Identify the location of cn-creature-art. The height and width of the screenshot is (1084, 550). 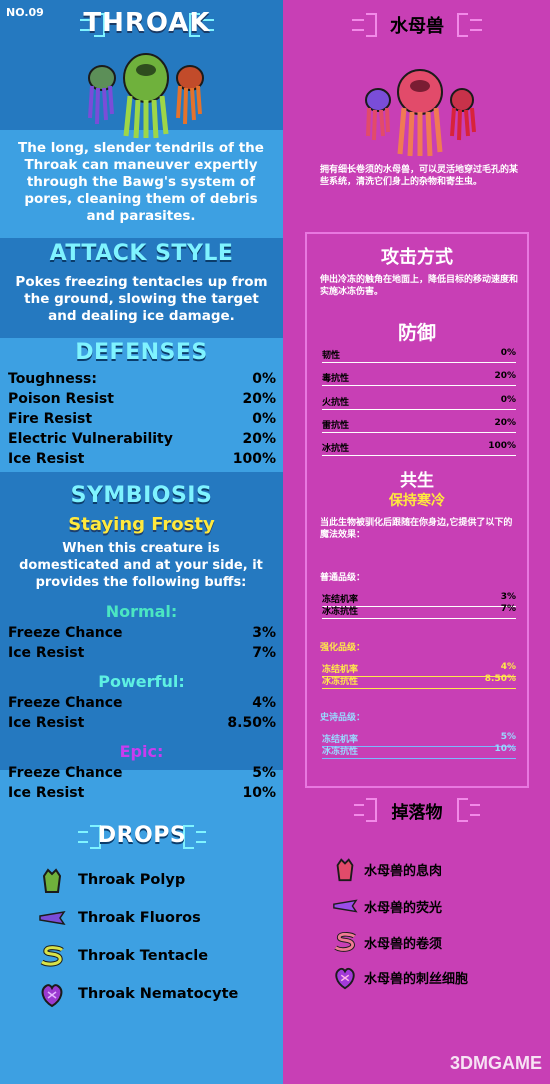
(420, 112).